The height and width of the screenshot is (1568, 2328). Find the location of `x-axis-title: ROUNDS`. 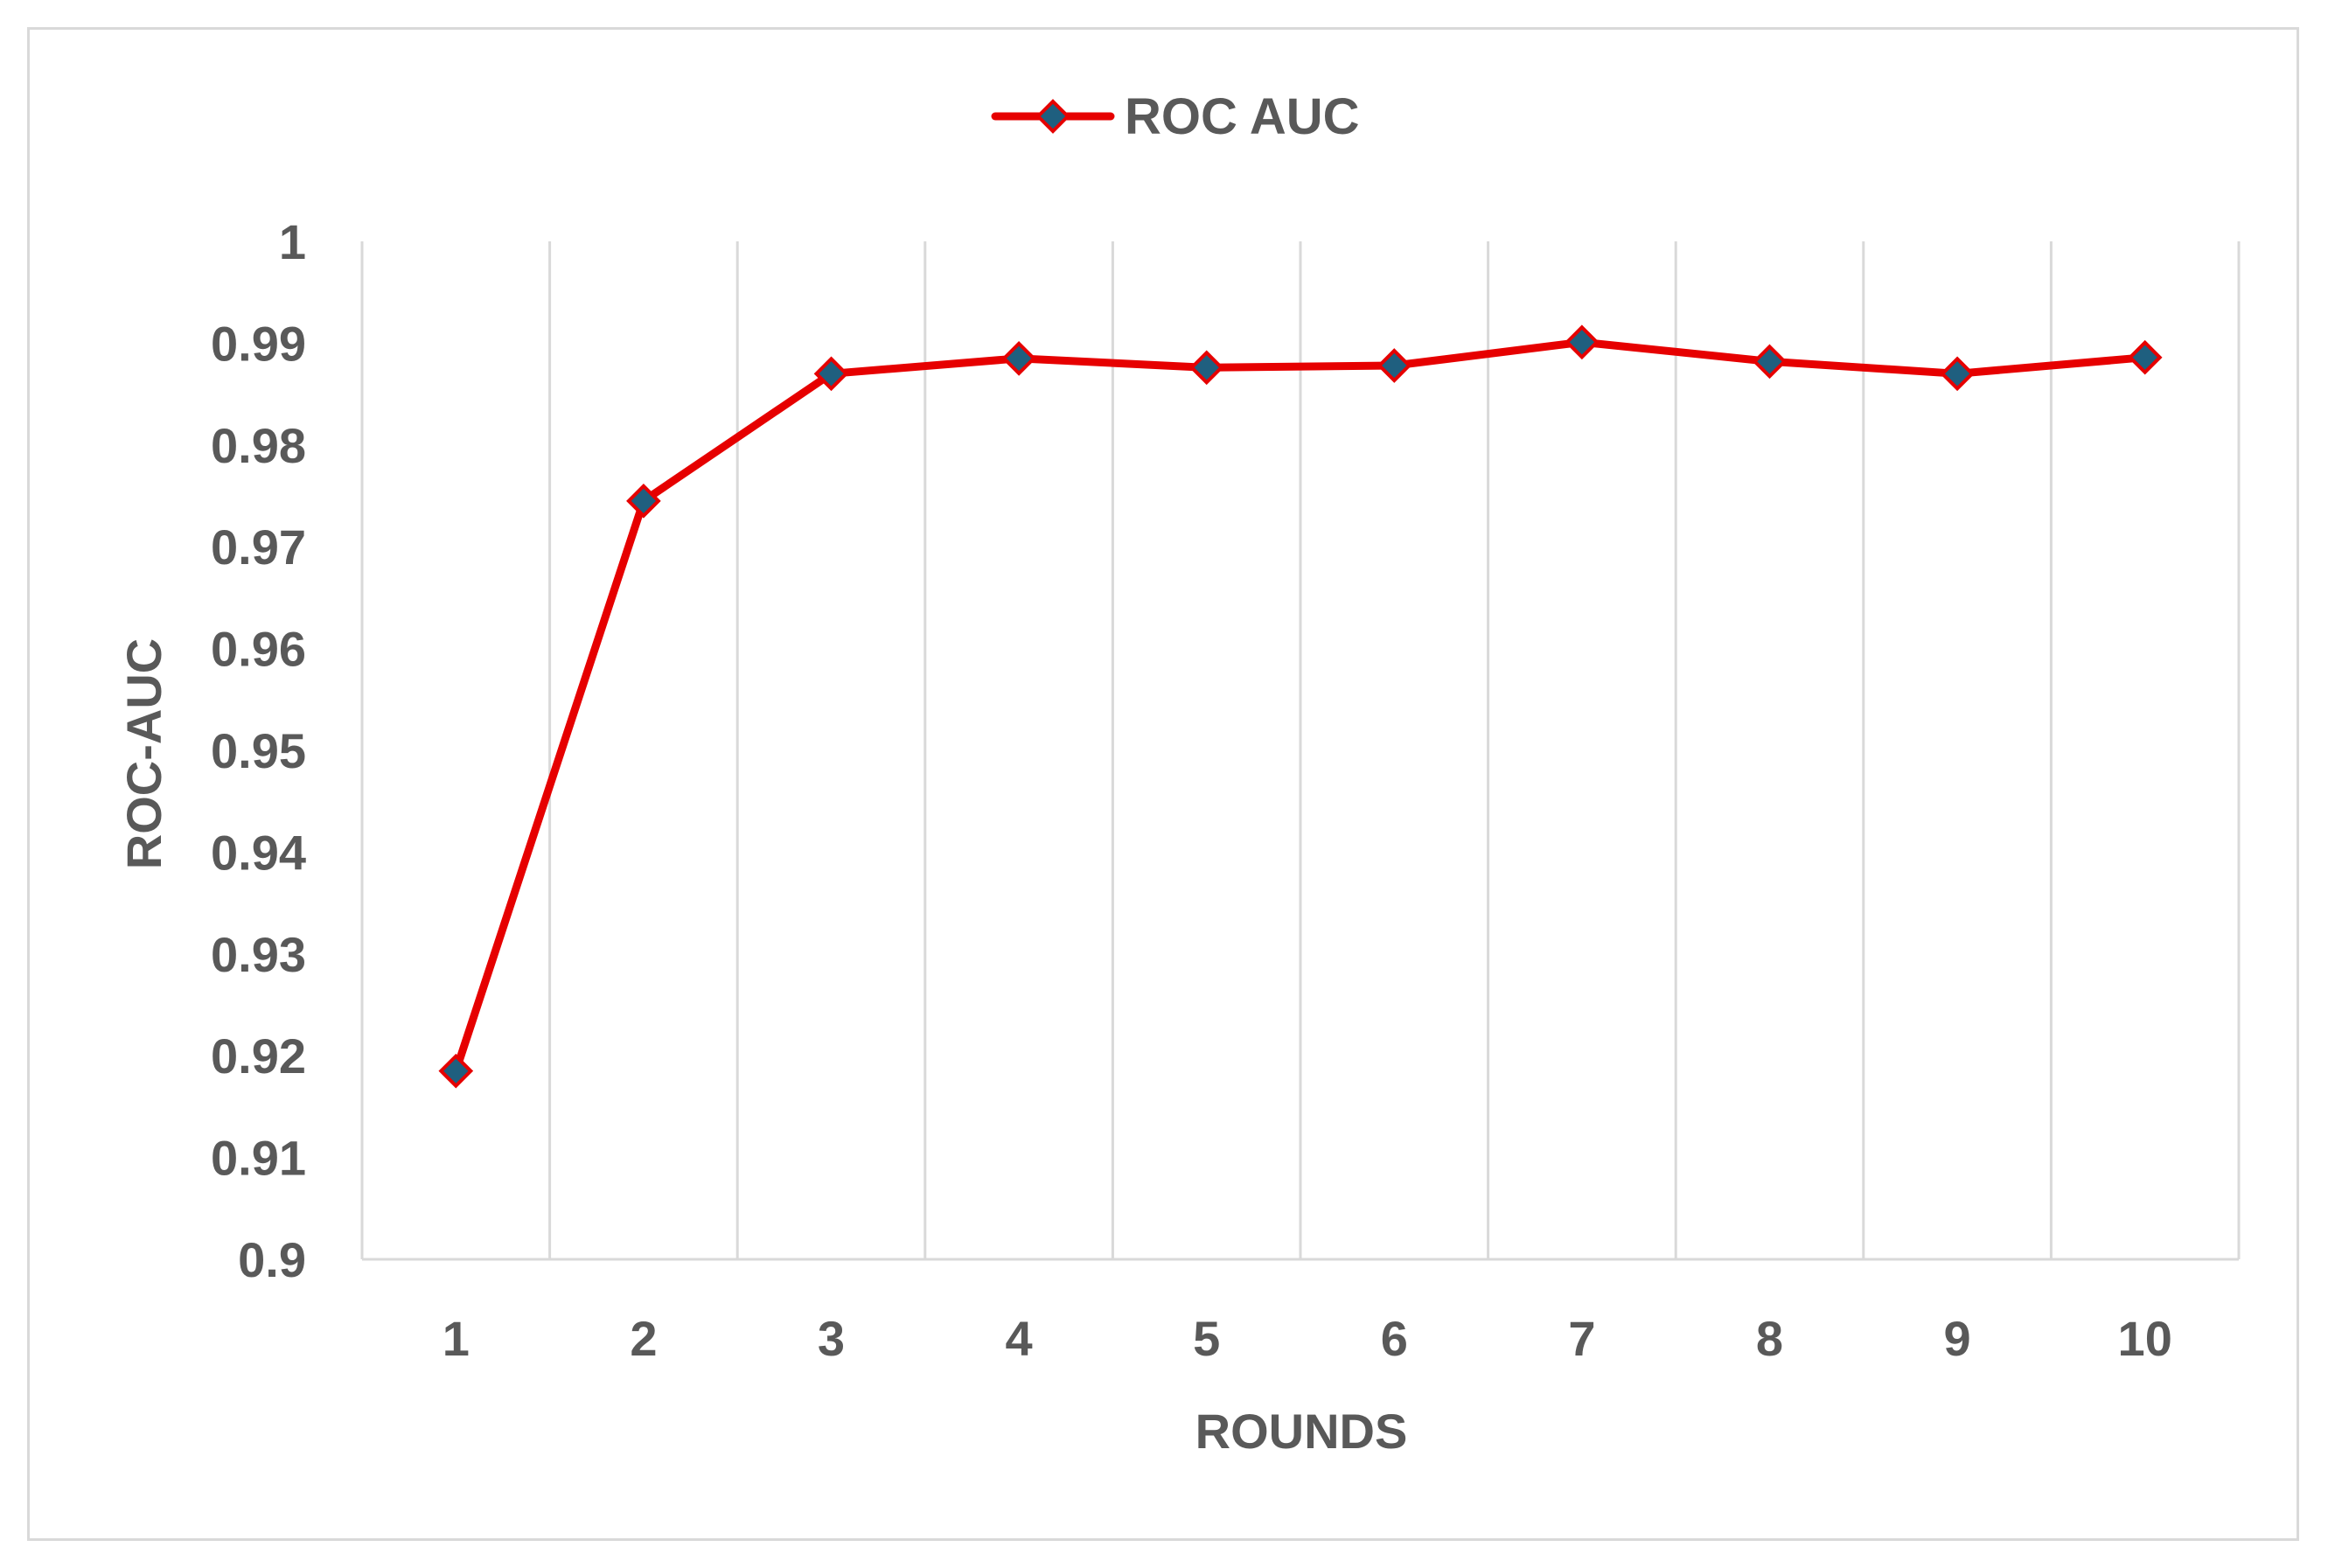

x-axis-title: ROUNDS is located at coordinates (1301, 1431).